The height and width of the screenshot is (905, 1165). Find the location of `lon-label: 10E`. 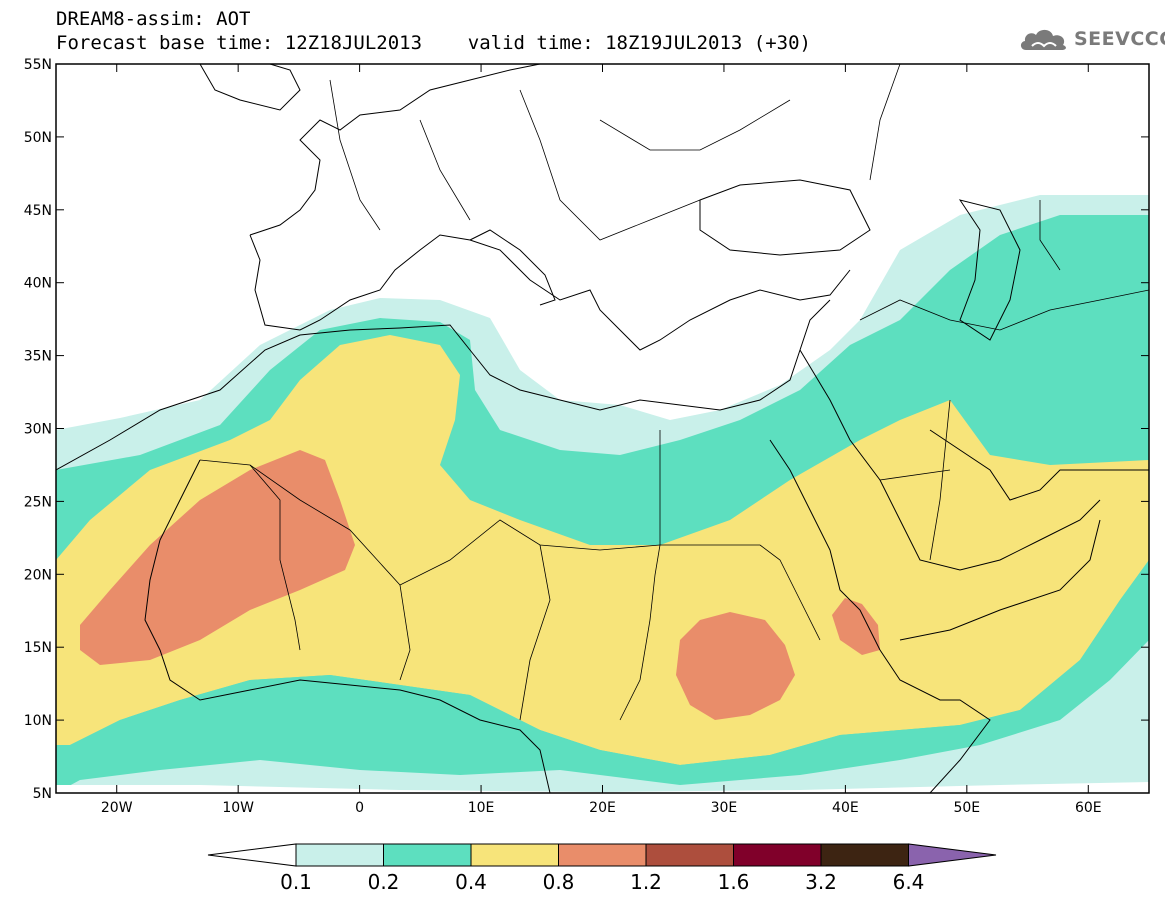

lon-label: 10E is located at coordinates (481, 808).